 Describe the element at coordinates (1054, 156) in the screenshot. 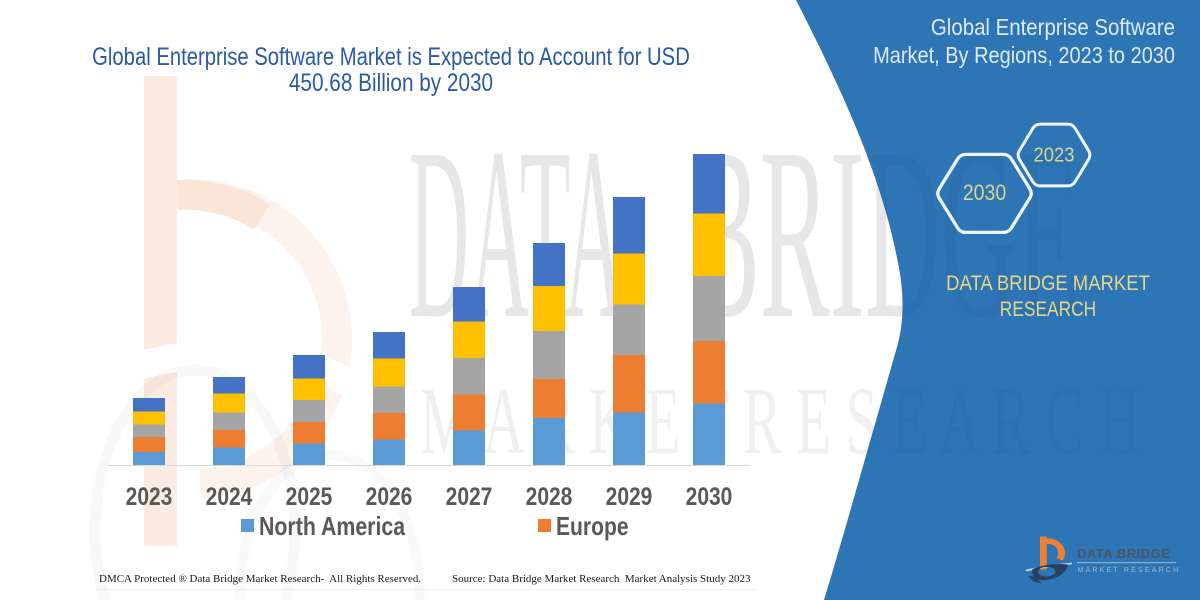

I see `svg-text: 2023` at that location.